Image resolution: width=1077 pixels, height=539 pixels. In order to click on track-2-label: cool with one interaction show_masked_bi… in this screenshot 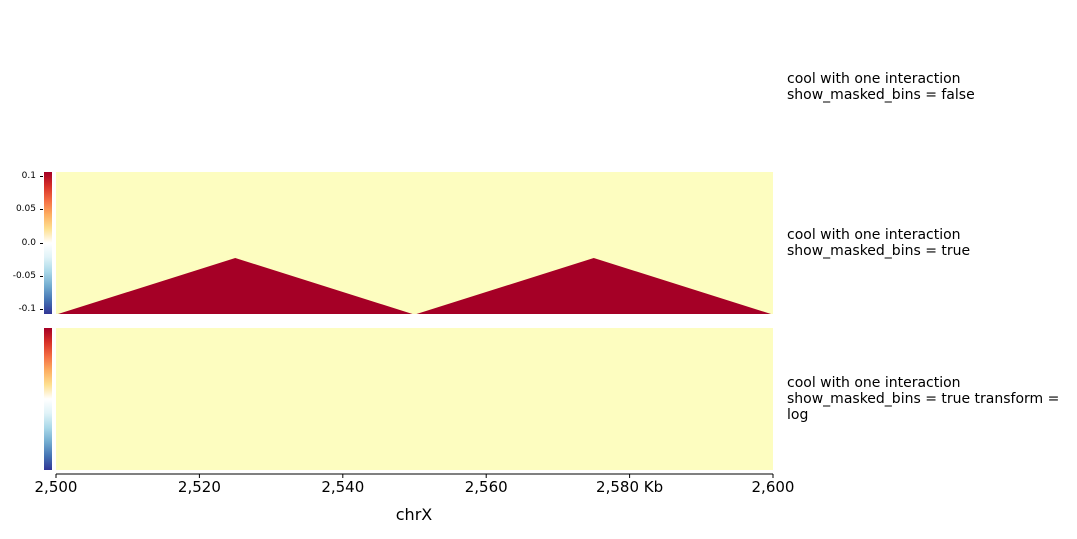, I will do `click(879, 243)`.